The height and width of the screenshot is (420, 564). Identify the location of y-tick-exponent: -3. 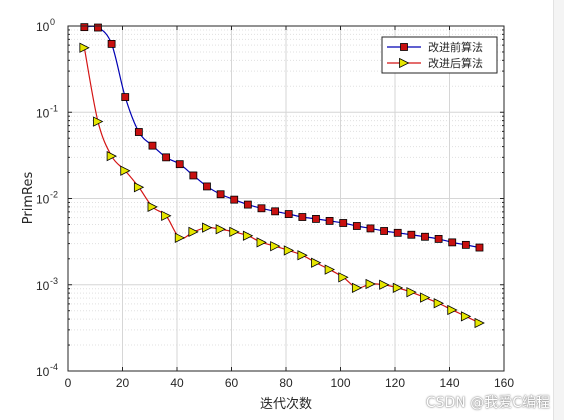
(54, 281).